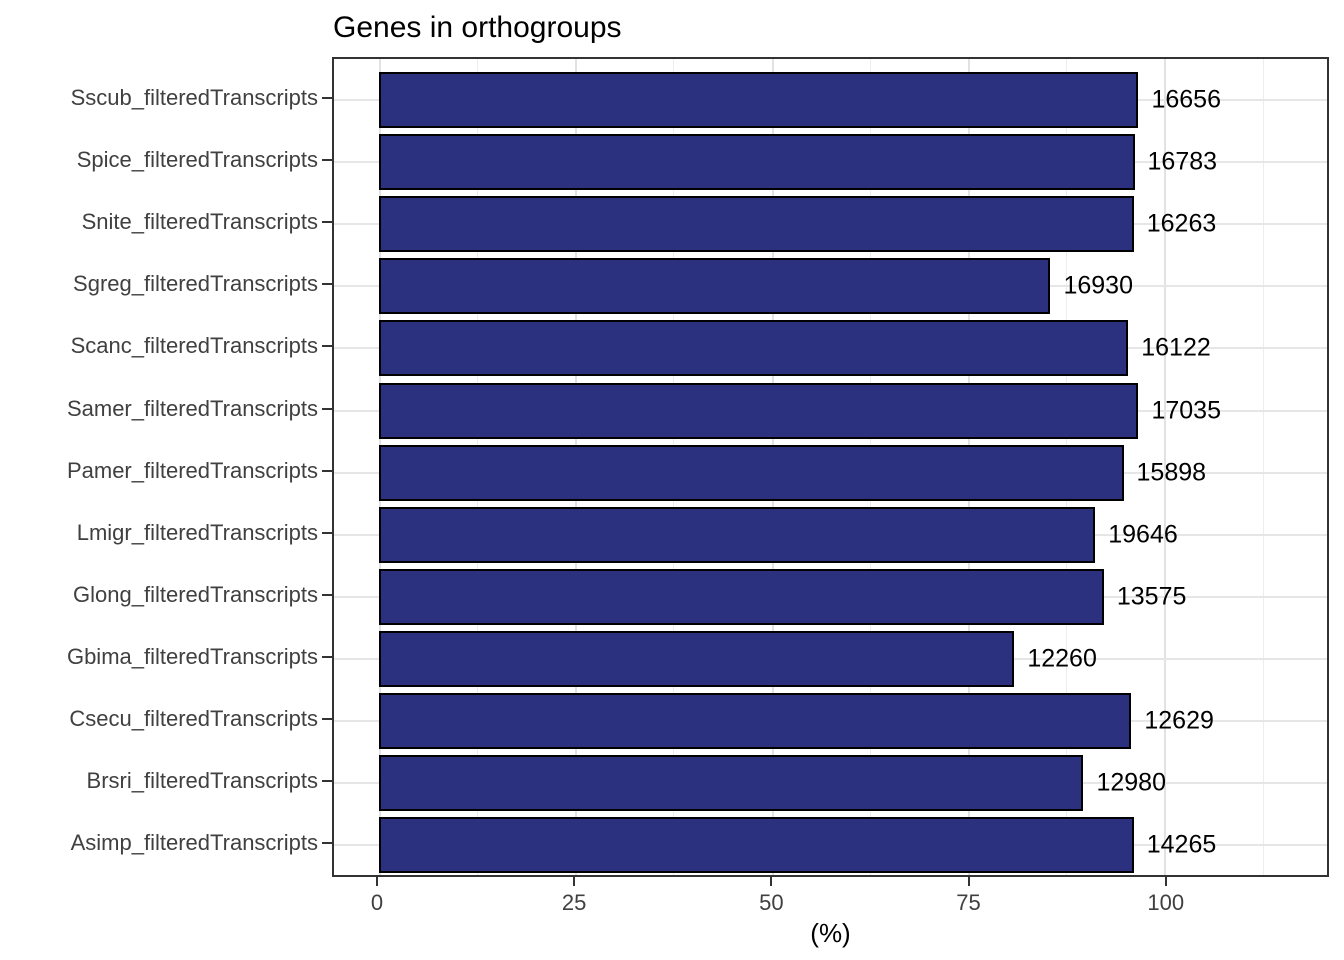 This screenshot has width=1344, height=960. I want to click on y-axis-label: Csecu_filteredTranscripts, so click(193, 718).